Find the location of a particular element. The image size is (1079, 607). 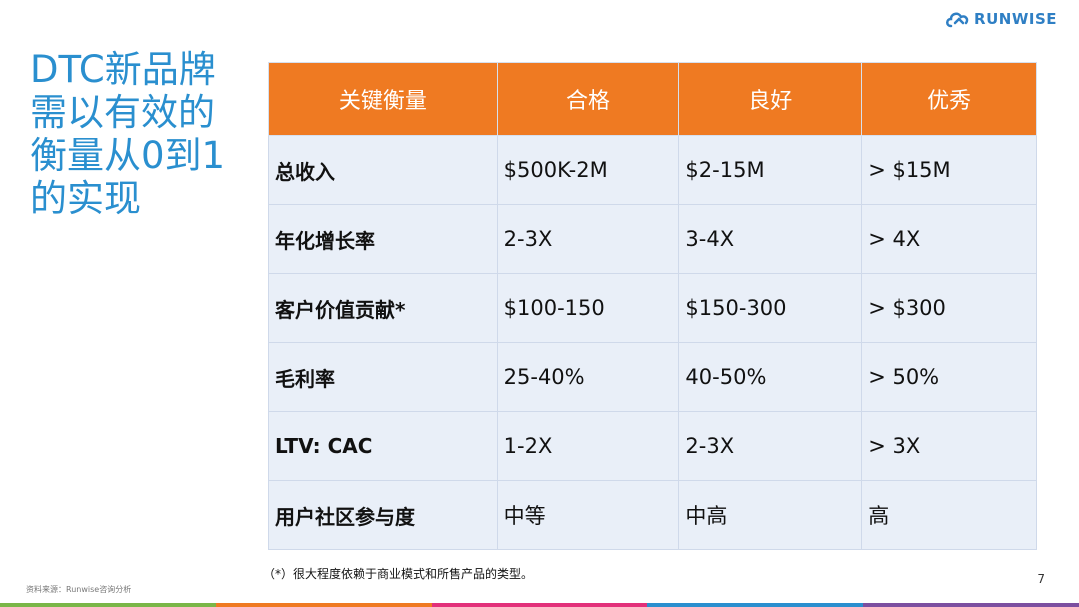

table-cell: 高 is located at coordinates (949, 515).